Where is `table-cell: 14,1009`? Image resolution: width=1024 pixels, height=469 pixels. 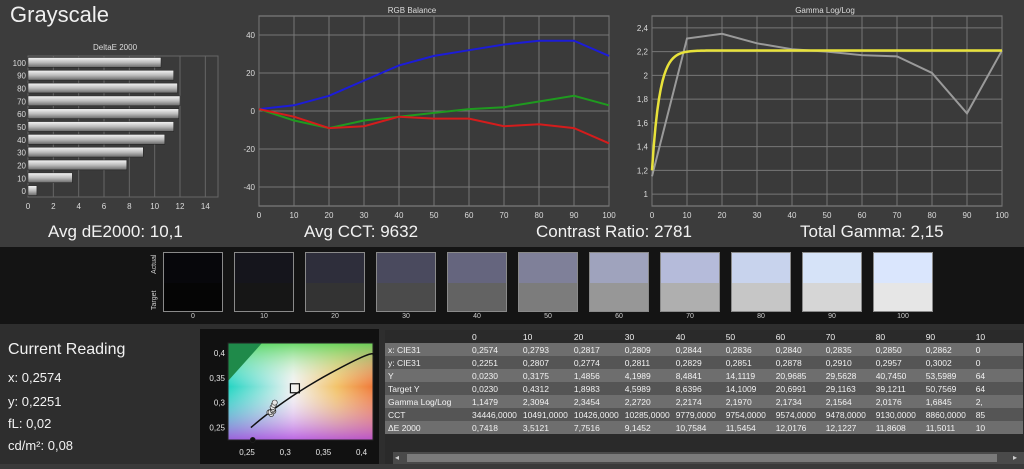
table-cell: 14,1009 is located at coordinates (747, 388).